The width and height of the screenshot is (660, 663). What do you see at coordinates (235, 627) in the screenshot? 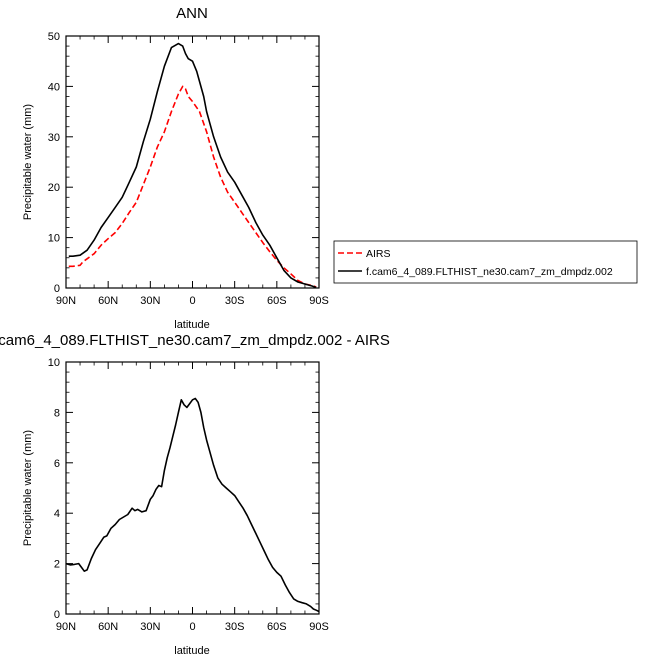
I see `bot-x-tick-label: 30S` at bounding box center [235, 627].